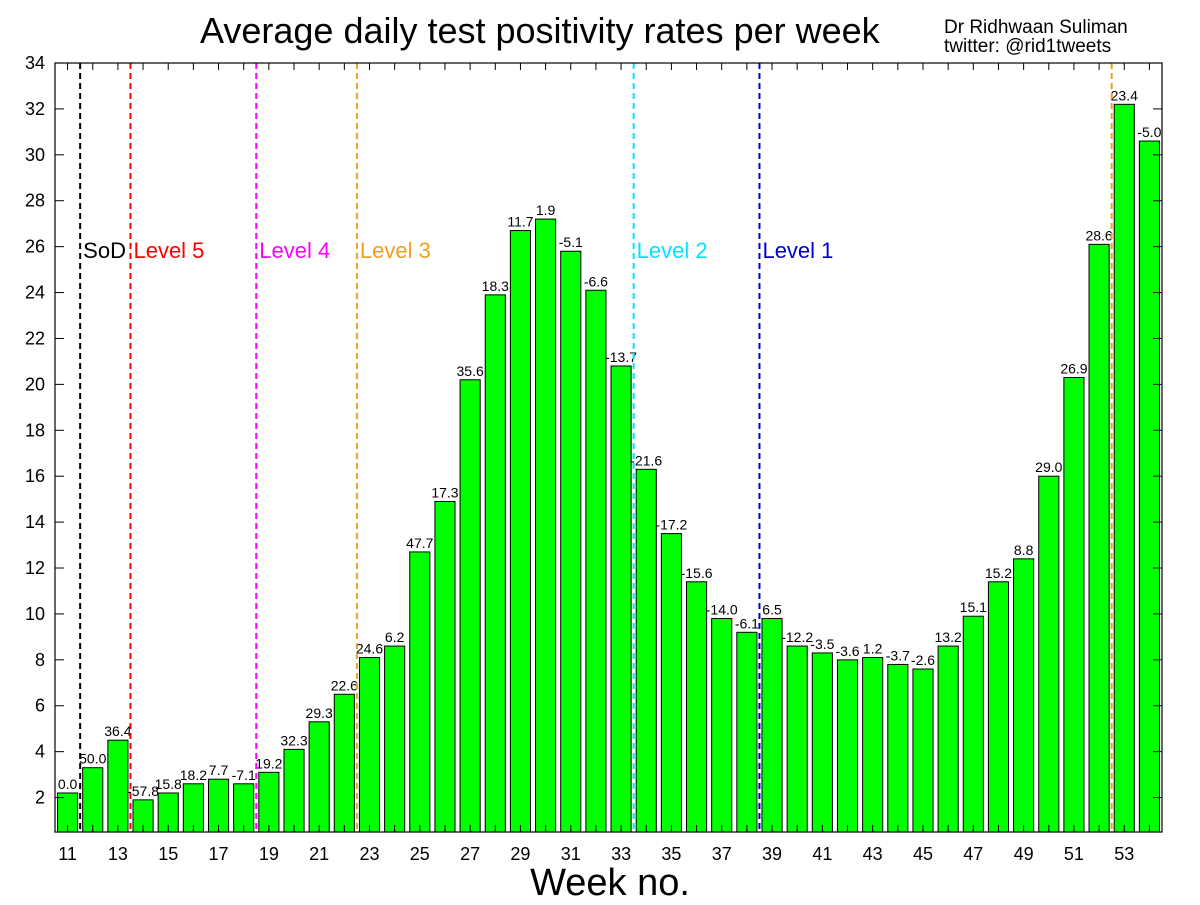  I want to click on author-name: Dr Ridhwaan Suliman, so click(1036, 27).